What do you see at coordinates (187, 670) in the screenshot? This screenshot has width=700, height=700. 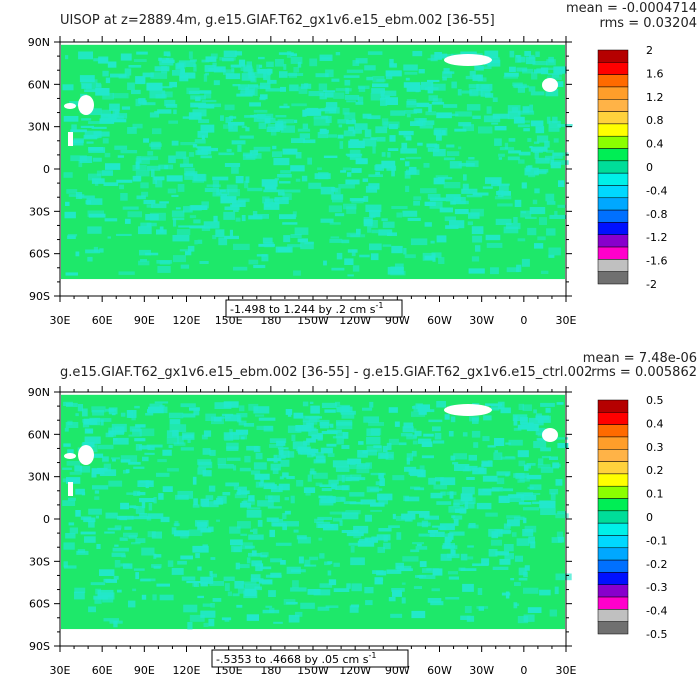 I see `x-tick-label: 120E` at bounding box center [187, 670].